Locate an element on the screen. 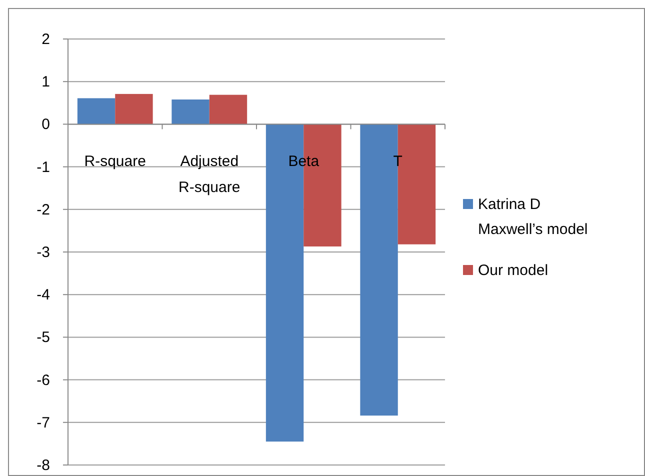  y-tick-label: -1 is located at coordinates (43, 167).